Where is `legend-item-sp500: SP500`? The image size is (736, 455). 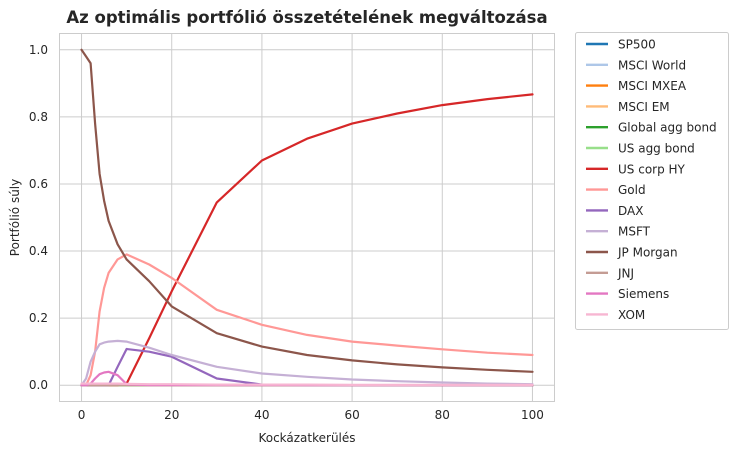 legend-item-sp500: SP500 is located at coordinates (621, 45).